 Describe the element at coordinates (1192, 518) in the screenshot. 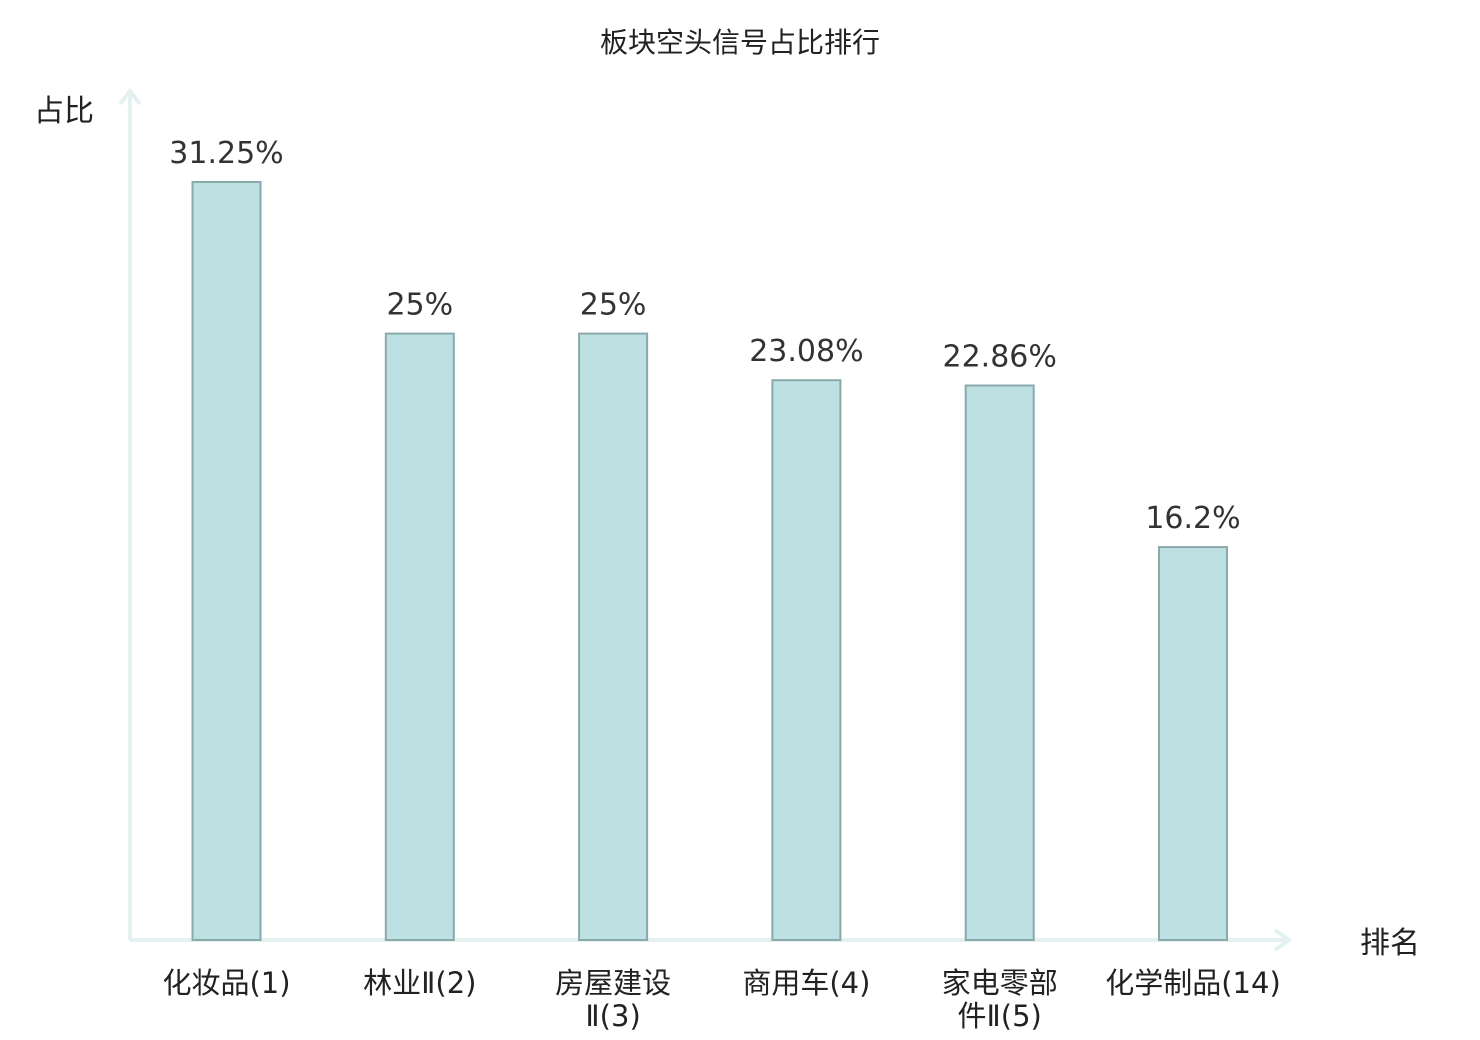

I see `value-label-6: 16.2%` at that location.